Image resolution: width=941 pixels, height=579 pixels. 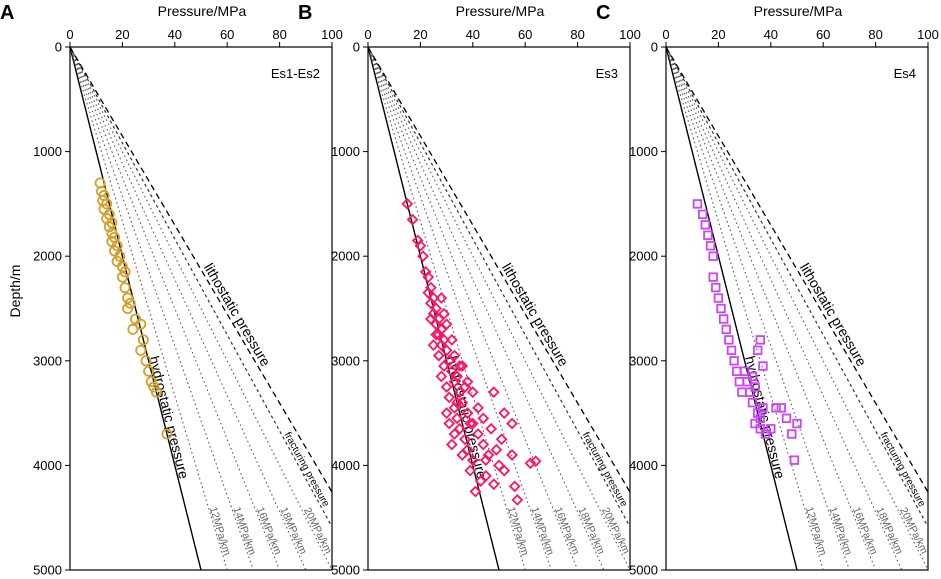 I want to click on formation-label: Es1-Es2, so click(x=295, y=73).